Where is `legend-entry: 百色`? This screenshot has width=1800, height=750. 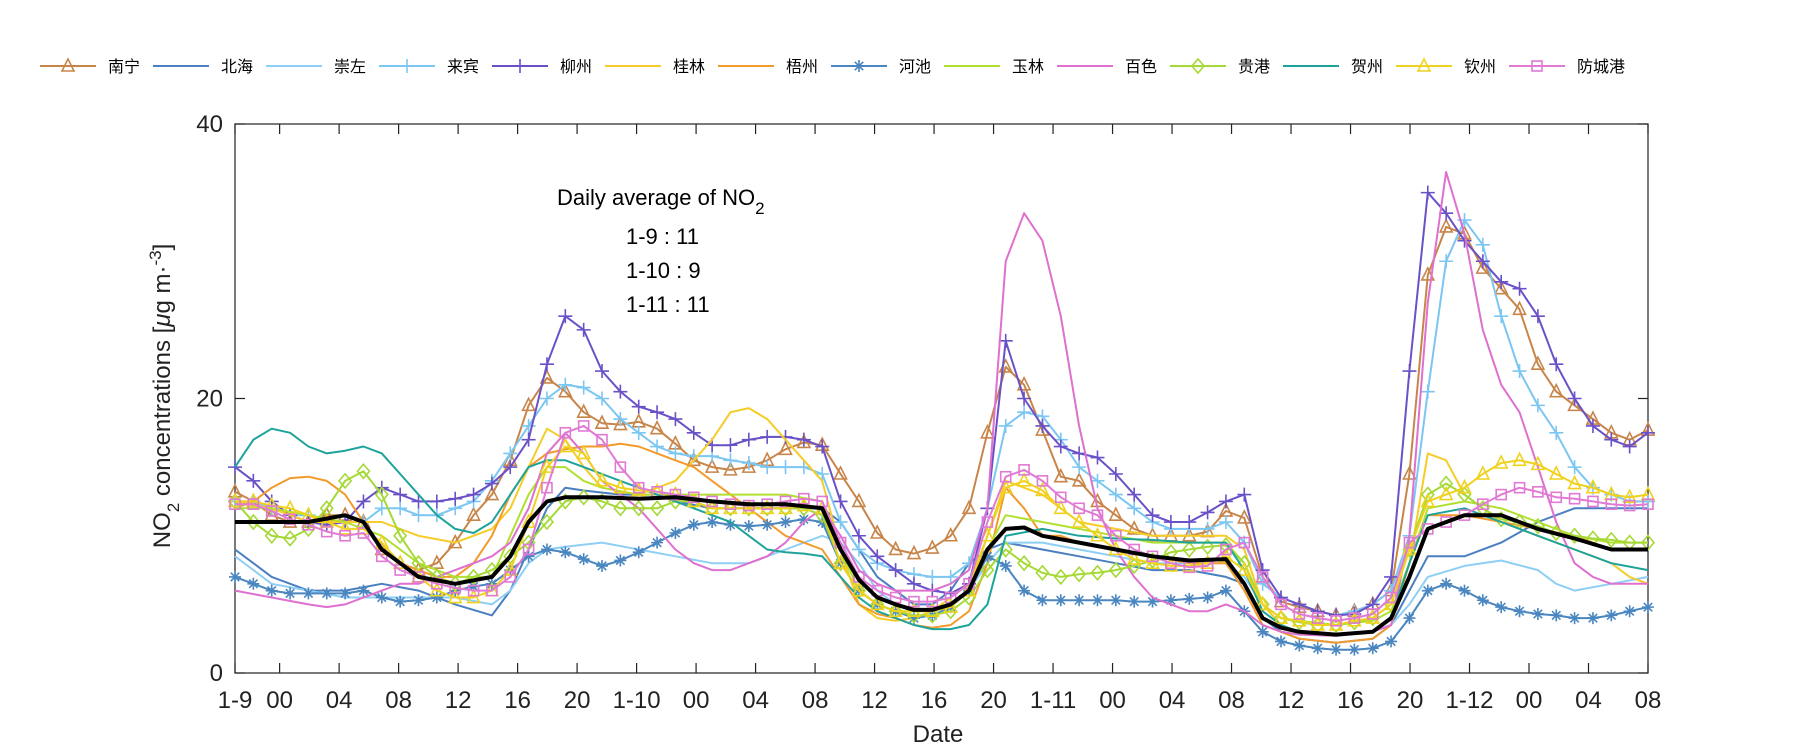
legend-entry: 百色 is located at coordinates (1107, 66).